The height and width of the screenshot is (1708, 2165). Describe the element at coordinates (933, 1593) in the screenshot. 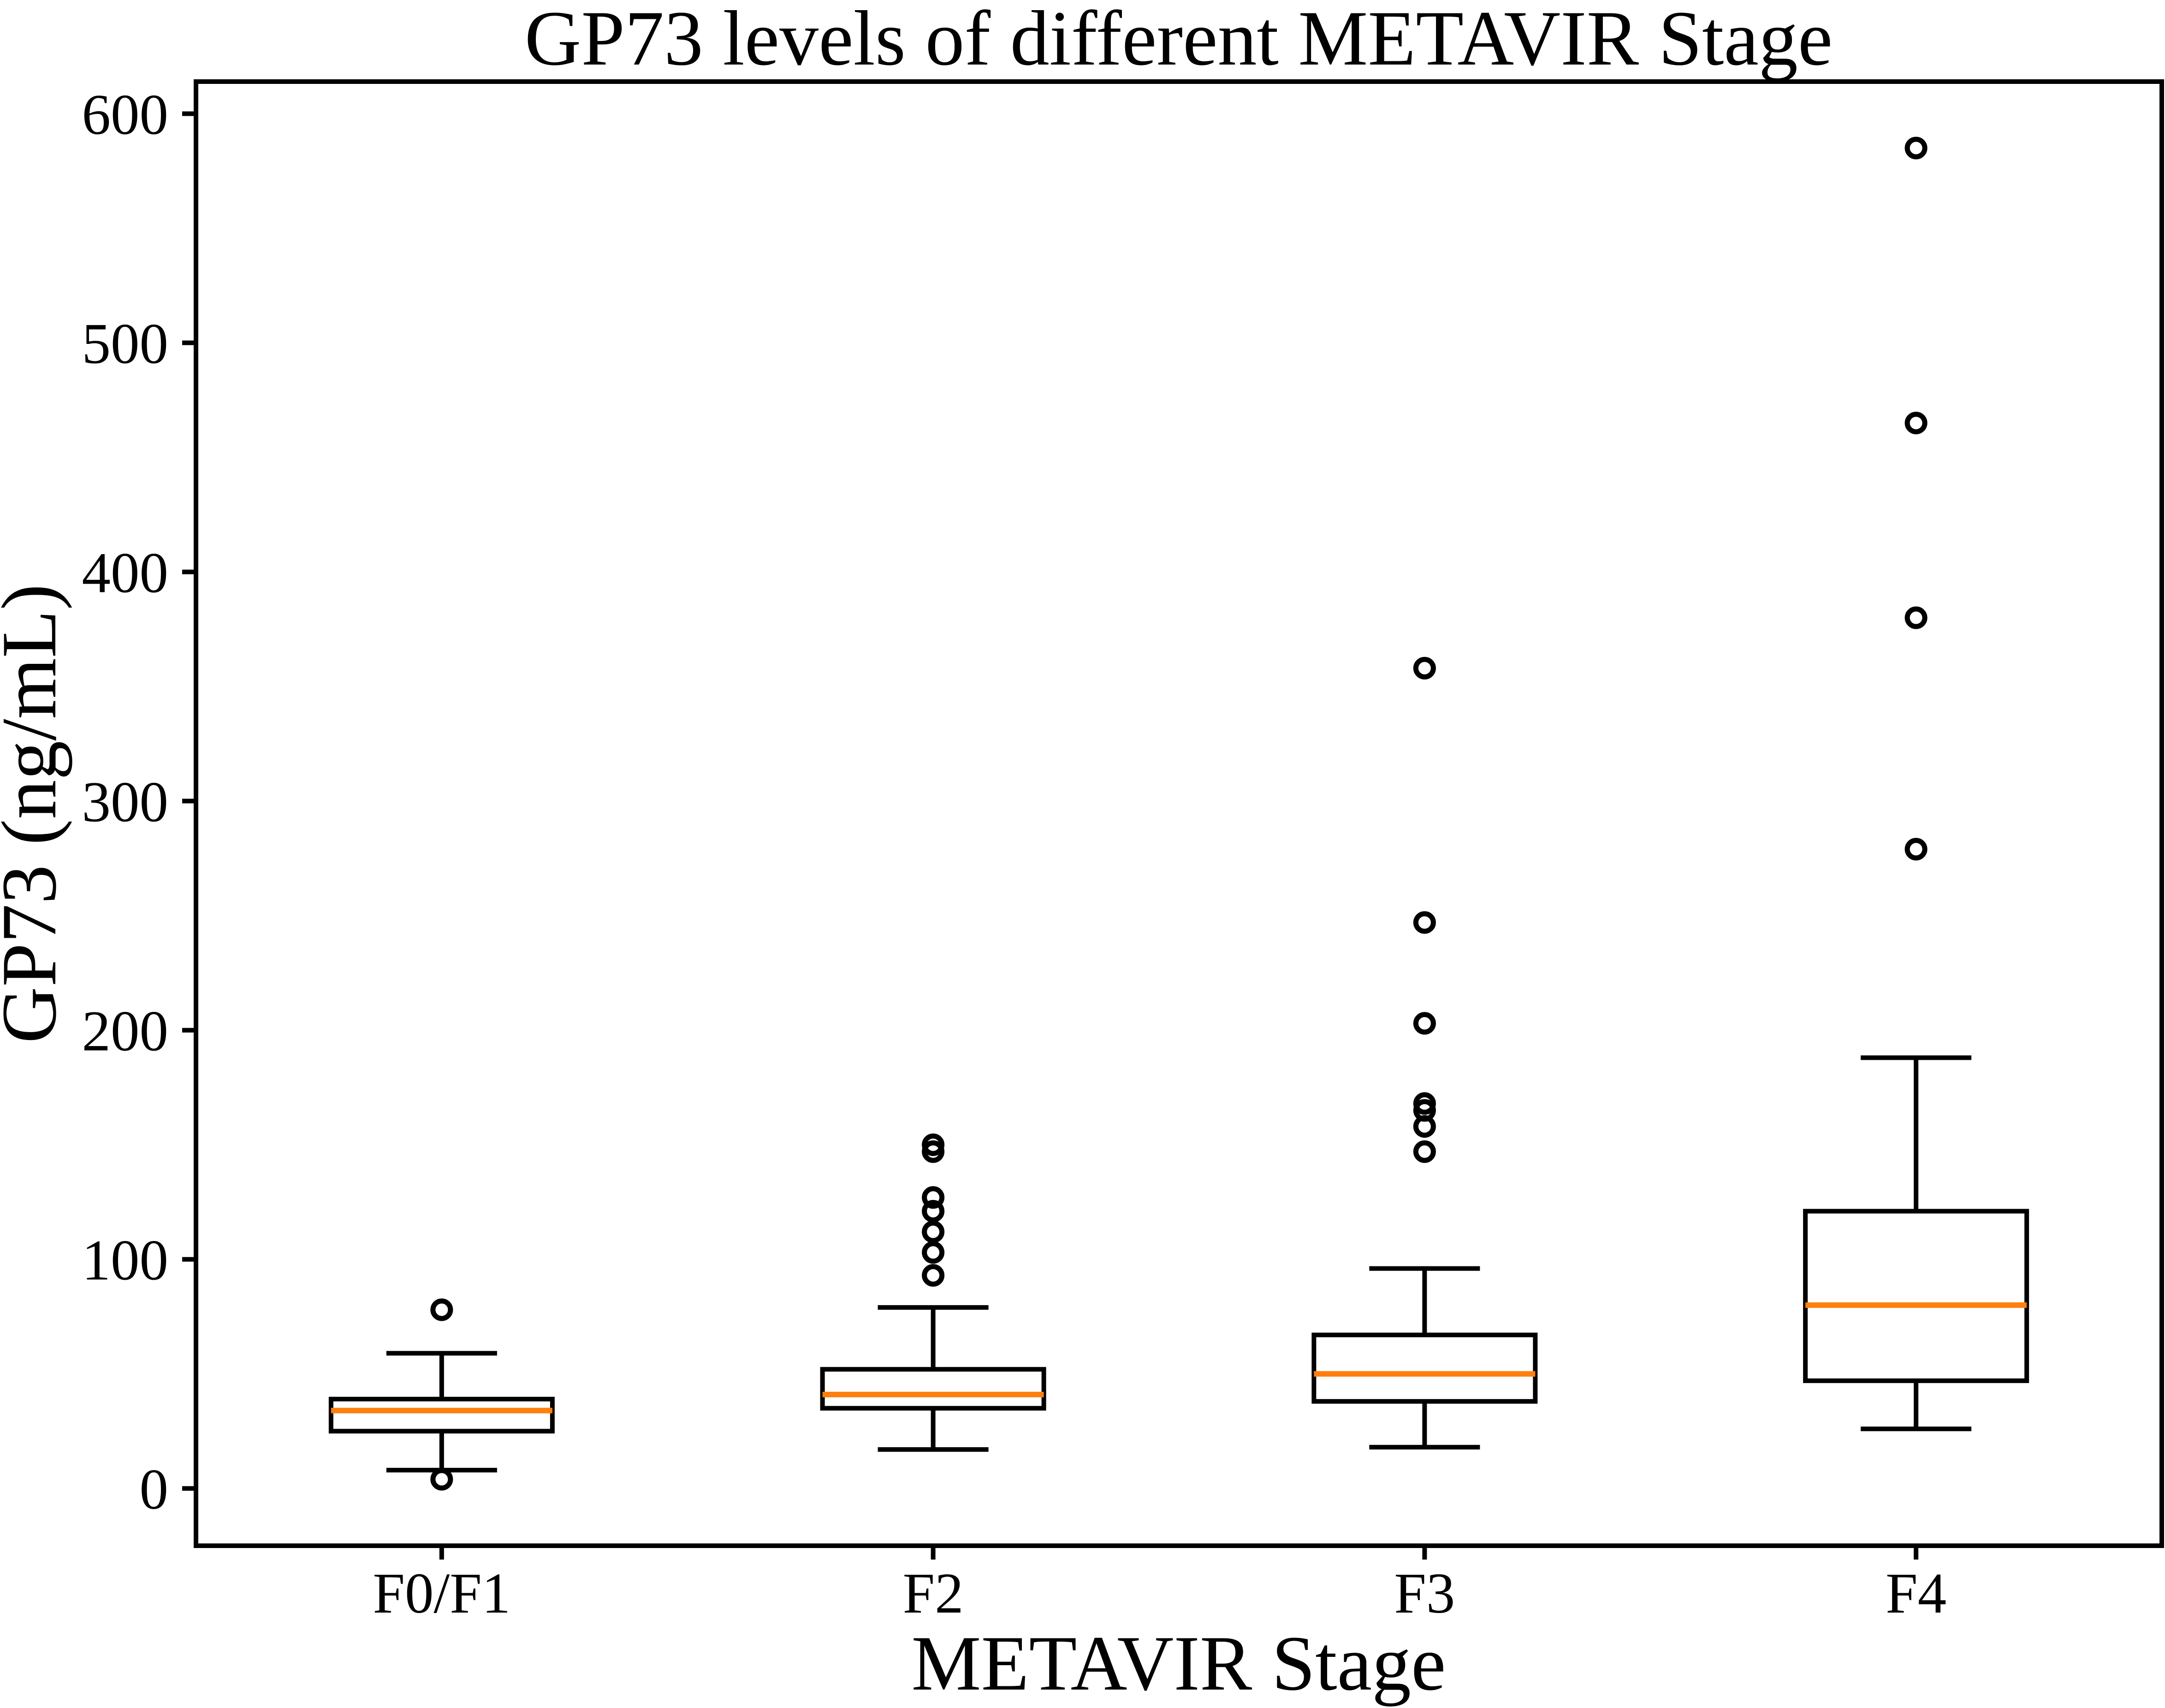

I see `x-tick-label: F2` at that location.